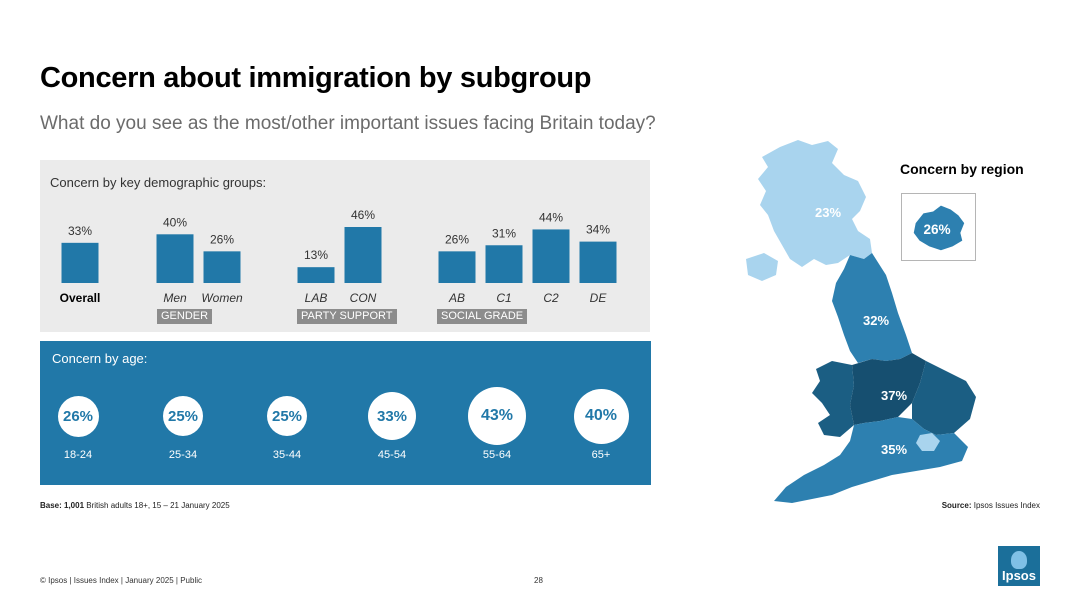 The width and height of the screenshot is (1080, 607). I want to click on demographic-heading: Concern by key demographic groups:, so click(158, 182).